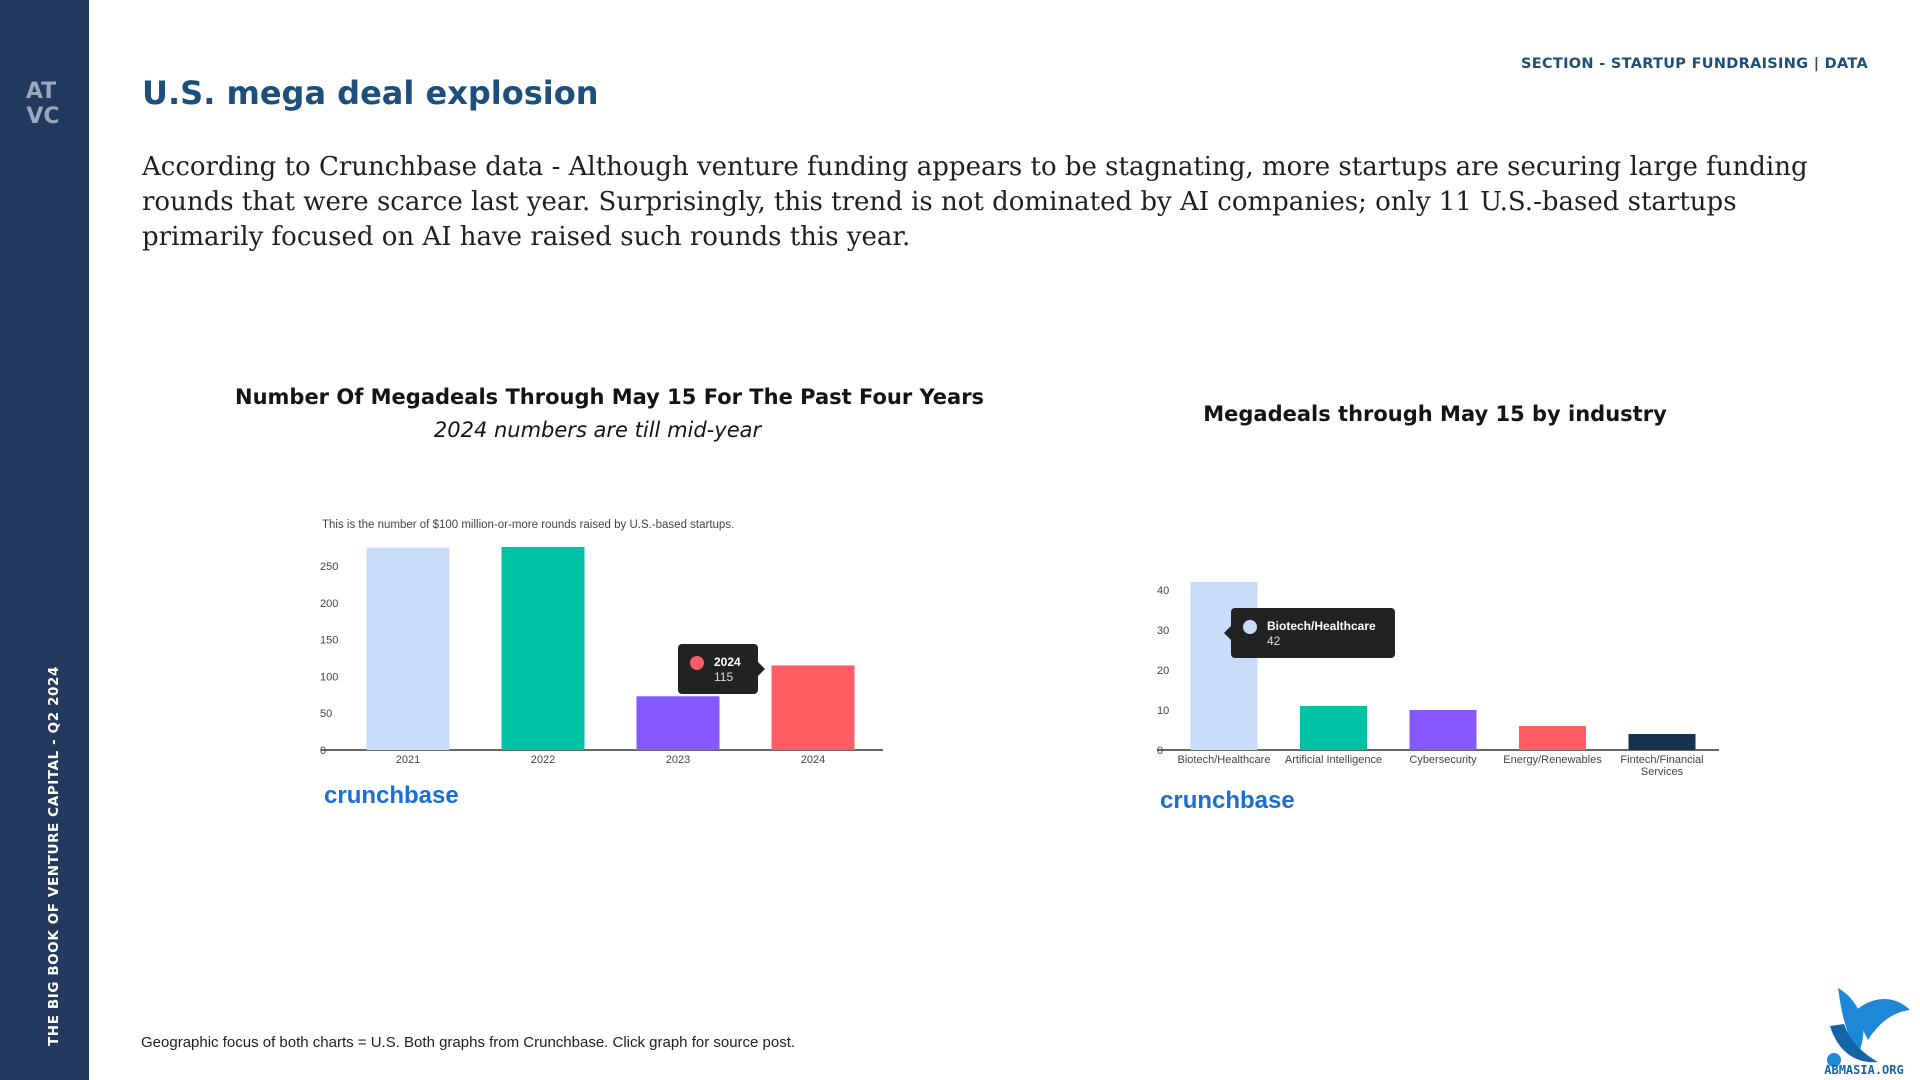 The image size is (1920, 1080). Describe the element at coordinates (678, 760) in the screenshot. I see `chart1-x-tick: 2023` at that location.